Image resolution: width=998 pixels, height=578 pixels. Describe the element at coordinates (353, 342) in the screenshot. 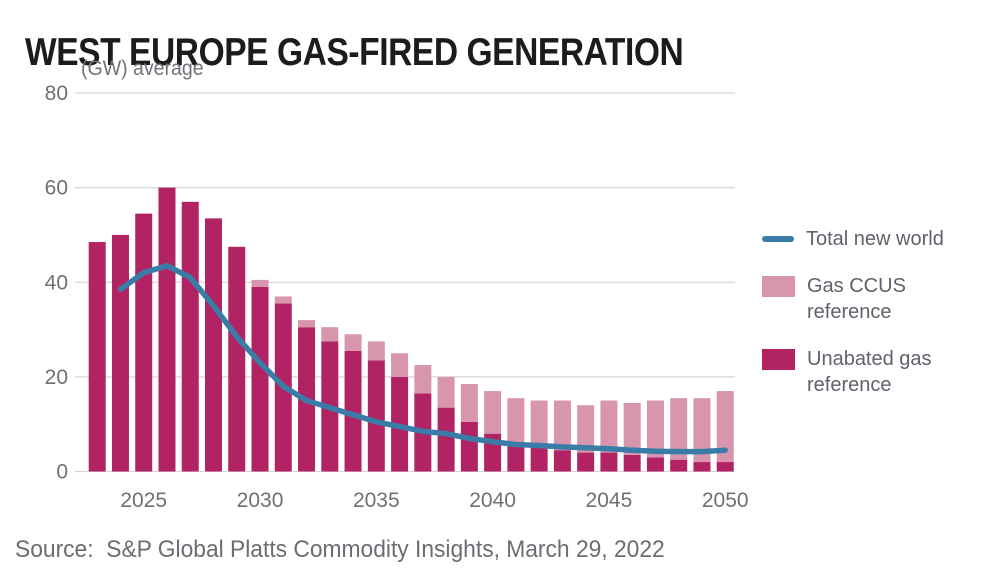

I see `bar-ccus-2034` at that location.